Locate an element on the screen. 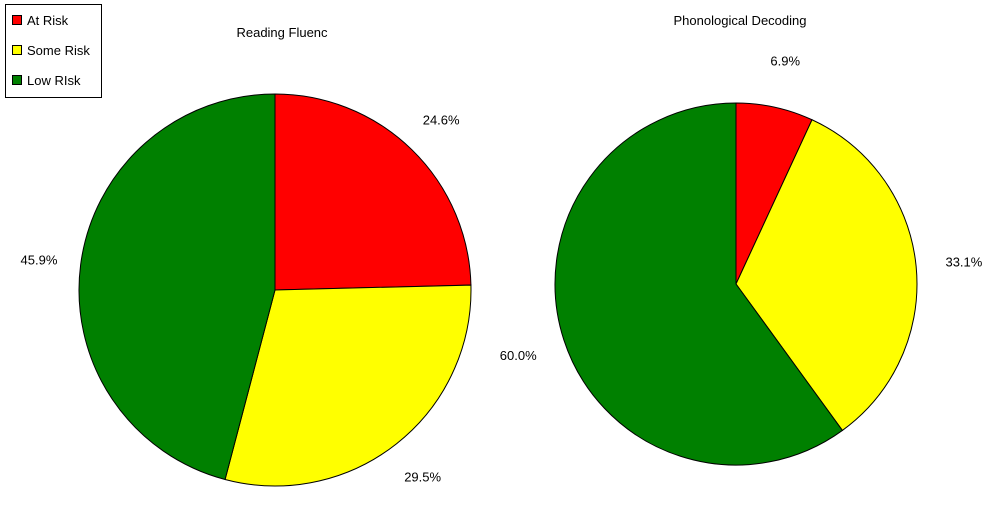 This screenshot has height=513, width=984. chart-title: Phonological Decoding is located at coordinates (740, 20).